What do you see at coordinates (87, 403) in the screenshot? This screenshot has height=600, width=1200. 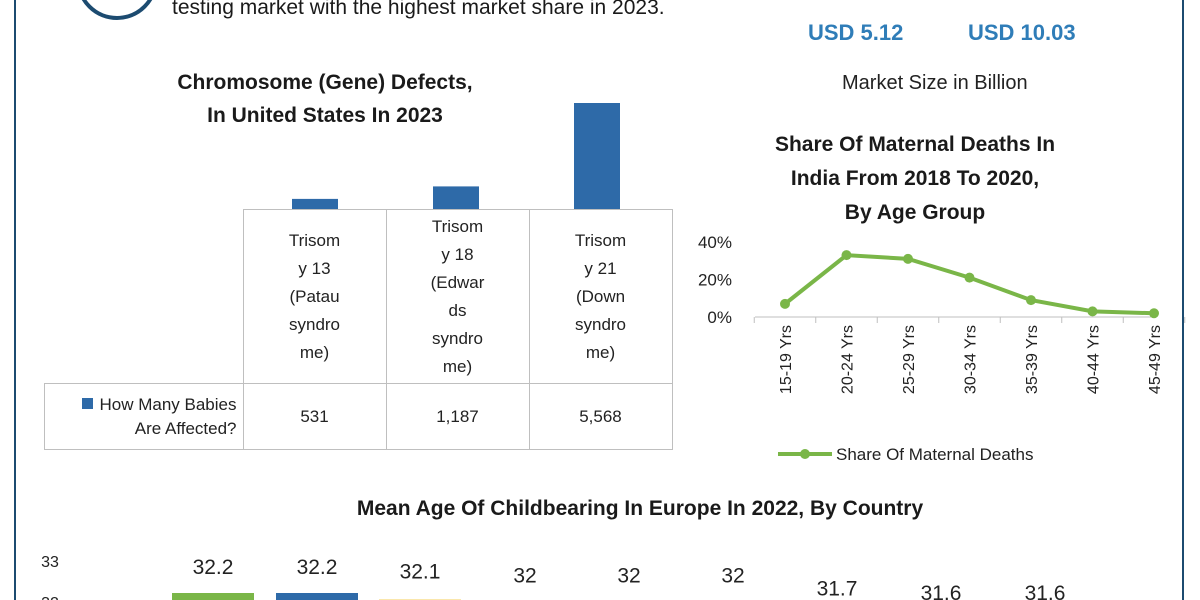 I see `legend-swatch-icon` at bounding box center [87, 403].